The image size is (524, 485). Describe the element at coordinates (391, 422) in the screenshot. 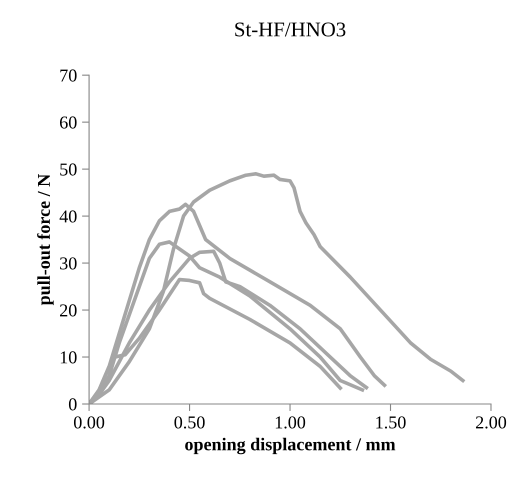

I see `x-tick-label: 1.50` at that location.